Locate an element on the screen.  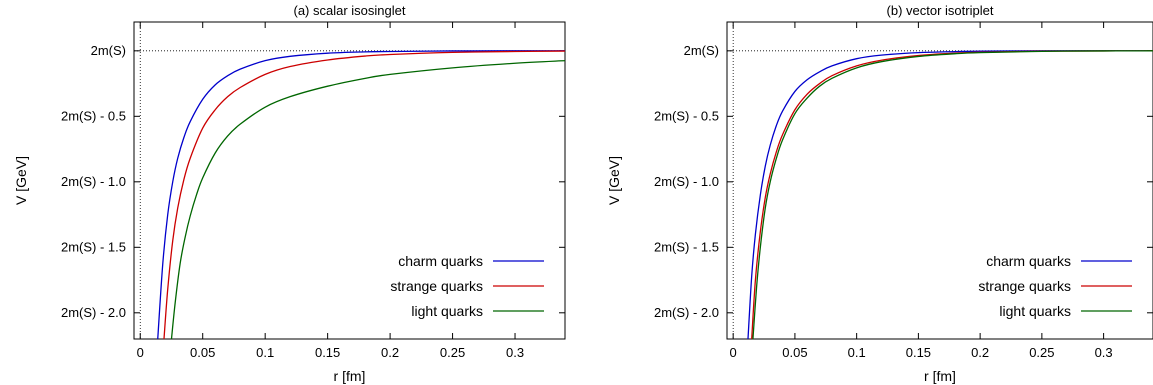
panel-title: (b) vector isotriplet is located at coordinates (940, 10).